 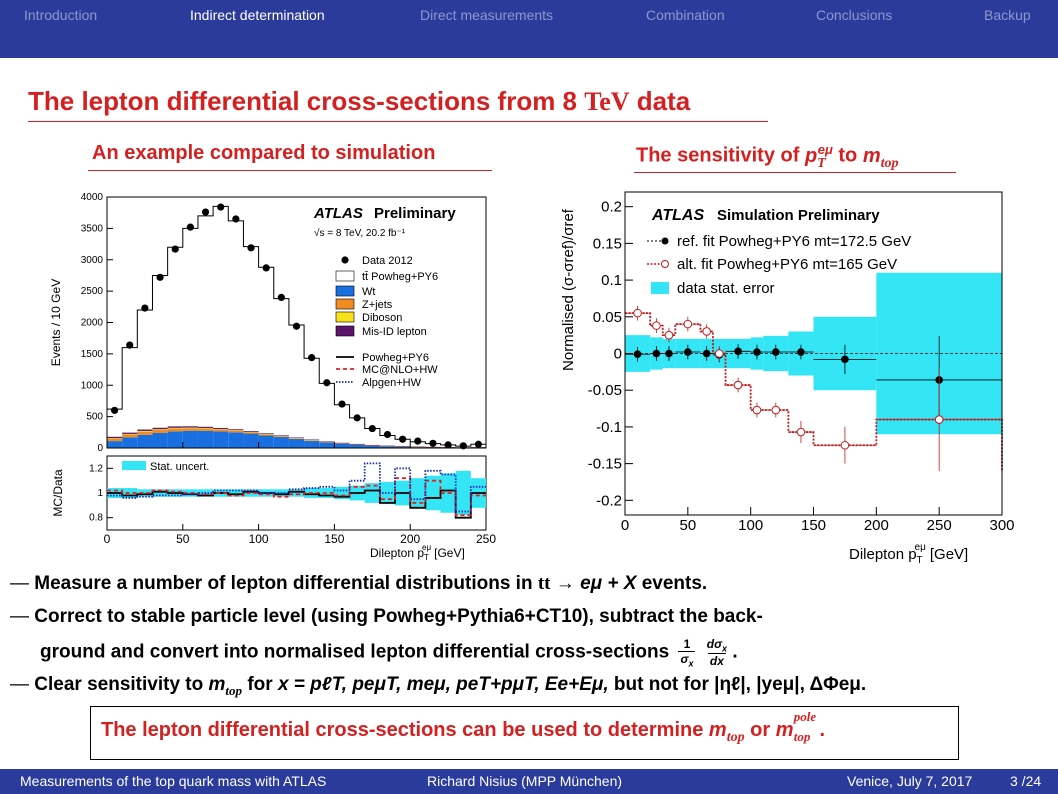 I want to click on x-tick-label: 300, so click(x=1001, y=525).